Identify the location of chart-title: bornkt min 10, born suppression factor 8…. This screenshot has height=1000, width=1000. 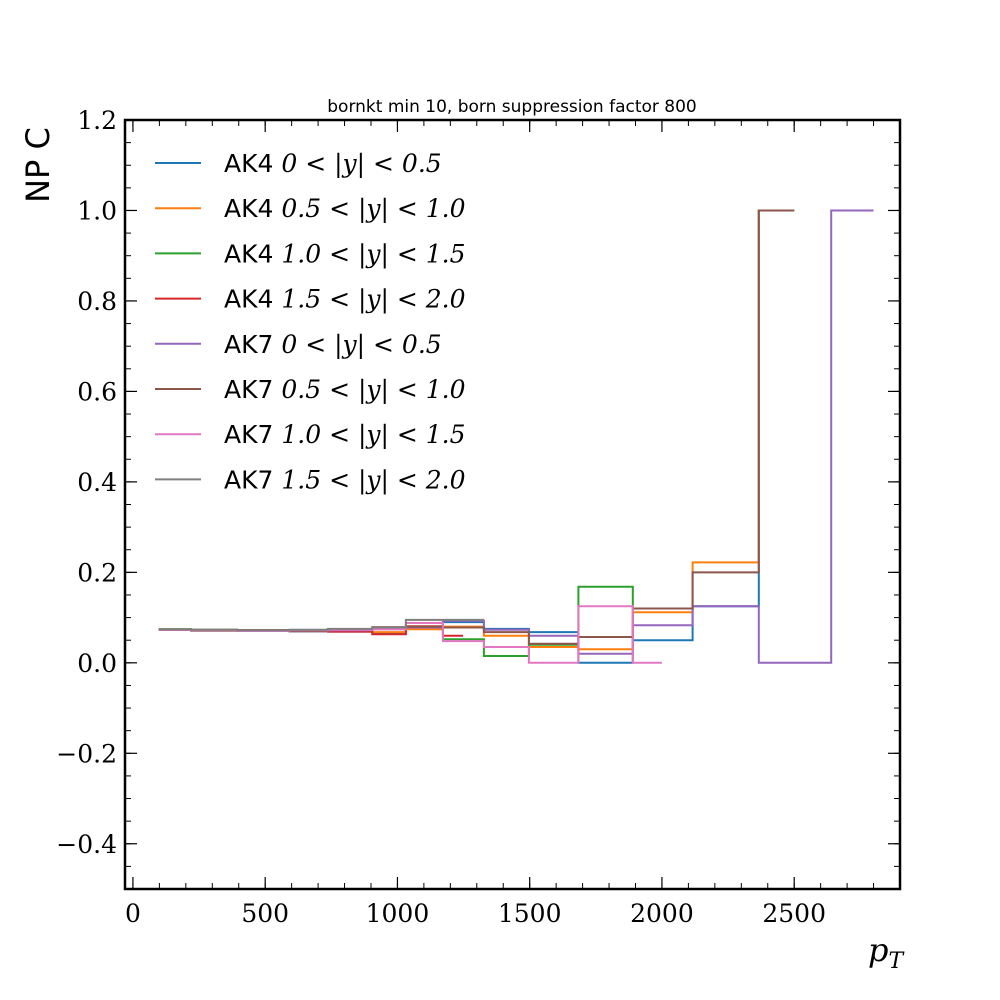
(512, 107).